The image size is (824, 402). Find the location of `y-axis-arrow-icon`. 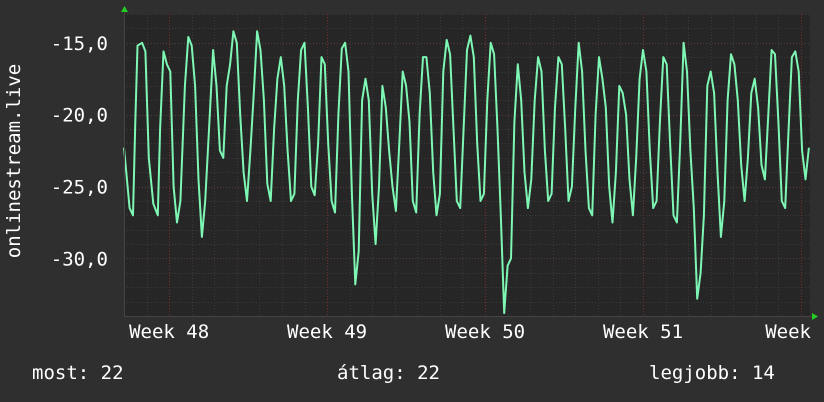

y-axis-arrow-icon is located at coordinates (124, 9).